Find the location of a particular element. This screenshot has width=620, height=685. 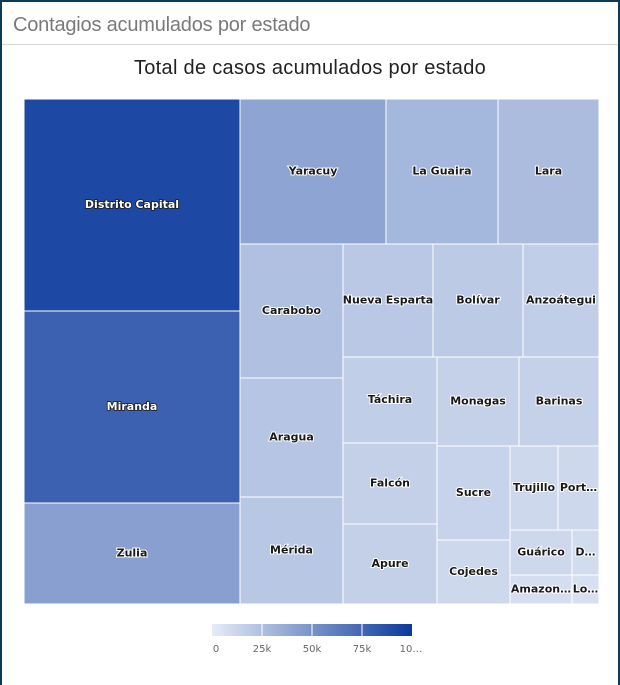

tile-aragua is located at coordinates (291, 437).